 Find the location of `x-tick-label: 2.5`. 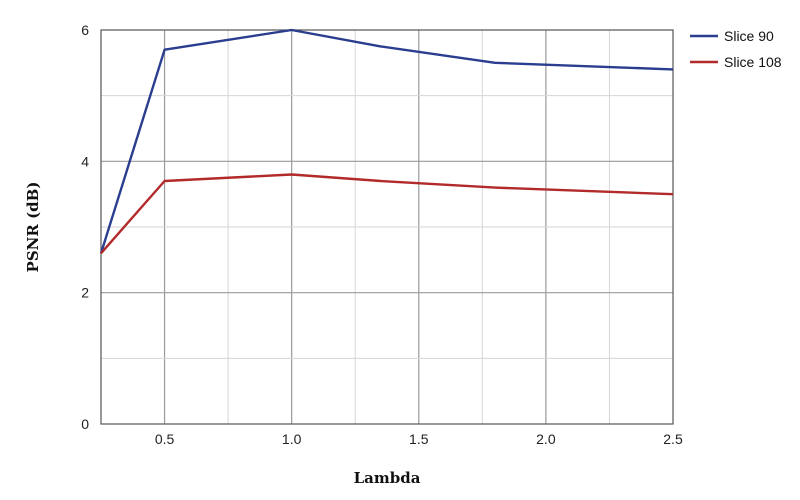

x-tick-label: 2.5 is located at coordinates (673, 439).